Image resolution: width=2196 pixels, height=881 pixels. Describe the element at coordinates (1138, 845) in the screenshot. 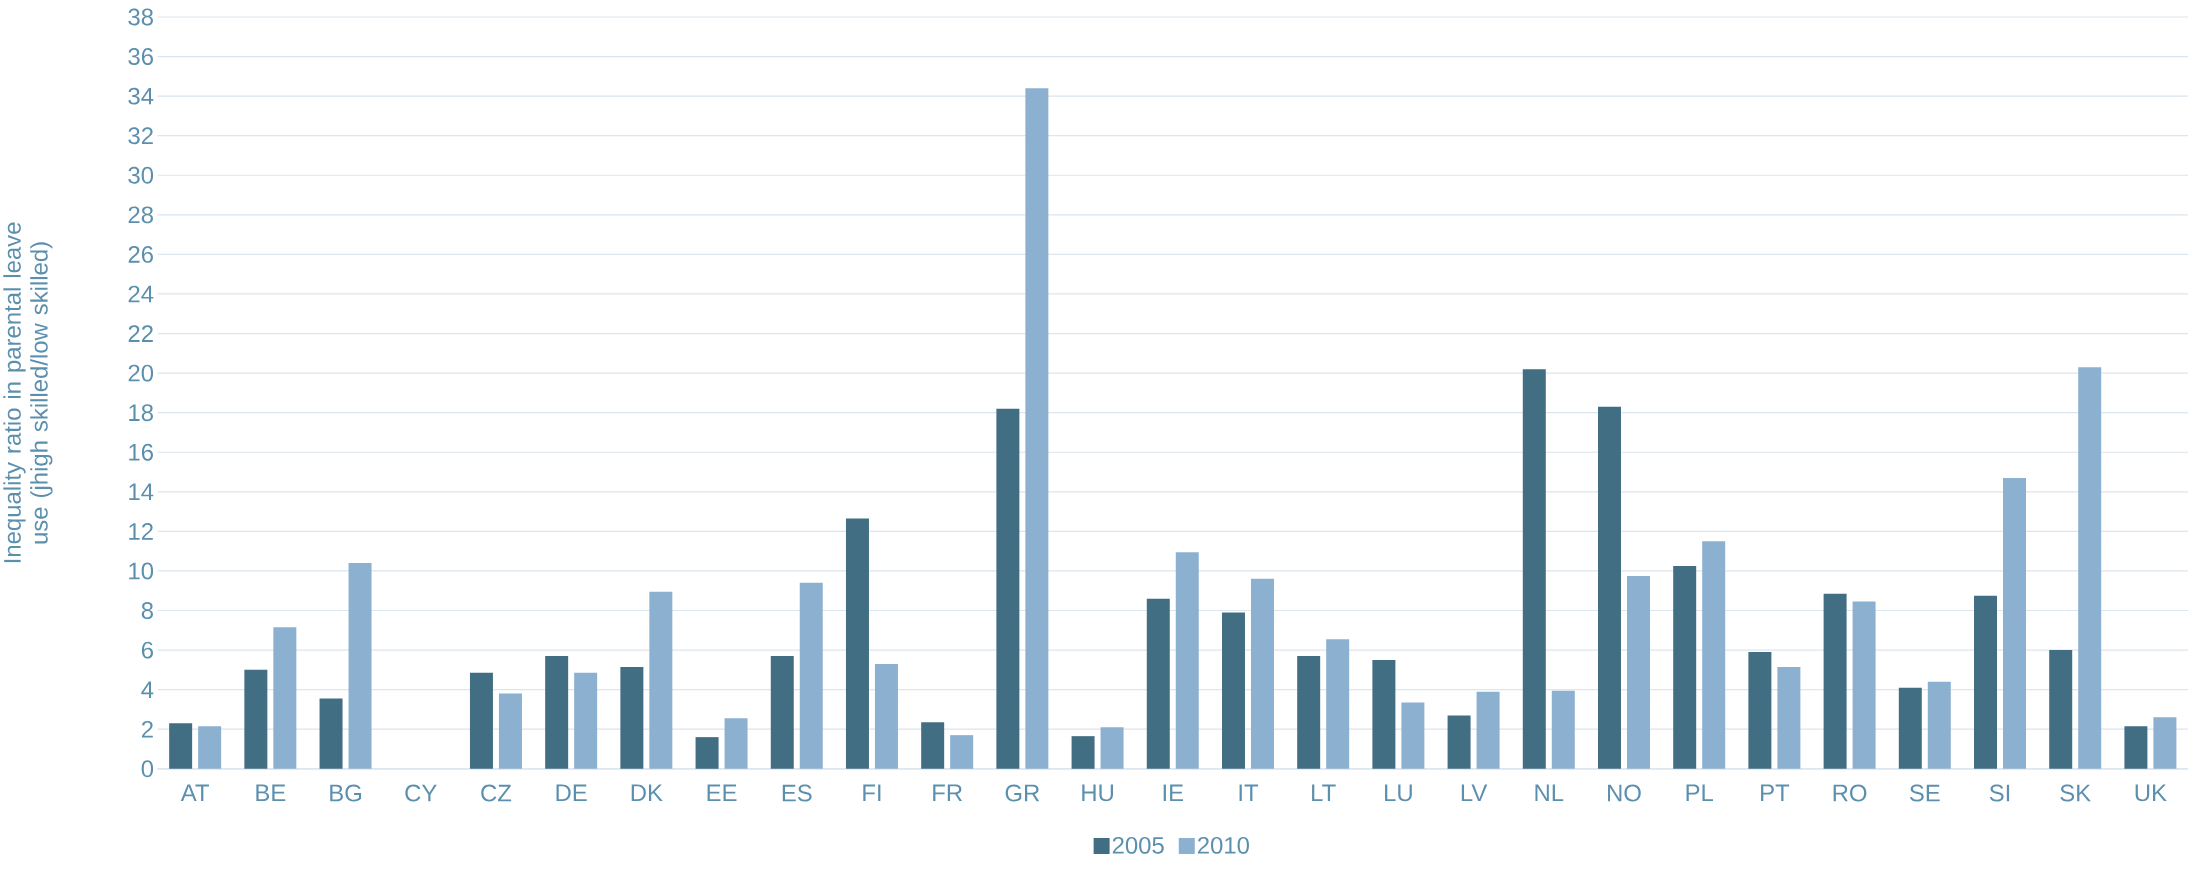

I see `legend-label: 2005` at that location.